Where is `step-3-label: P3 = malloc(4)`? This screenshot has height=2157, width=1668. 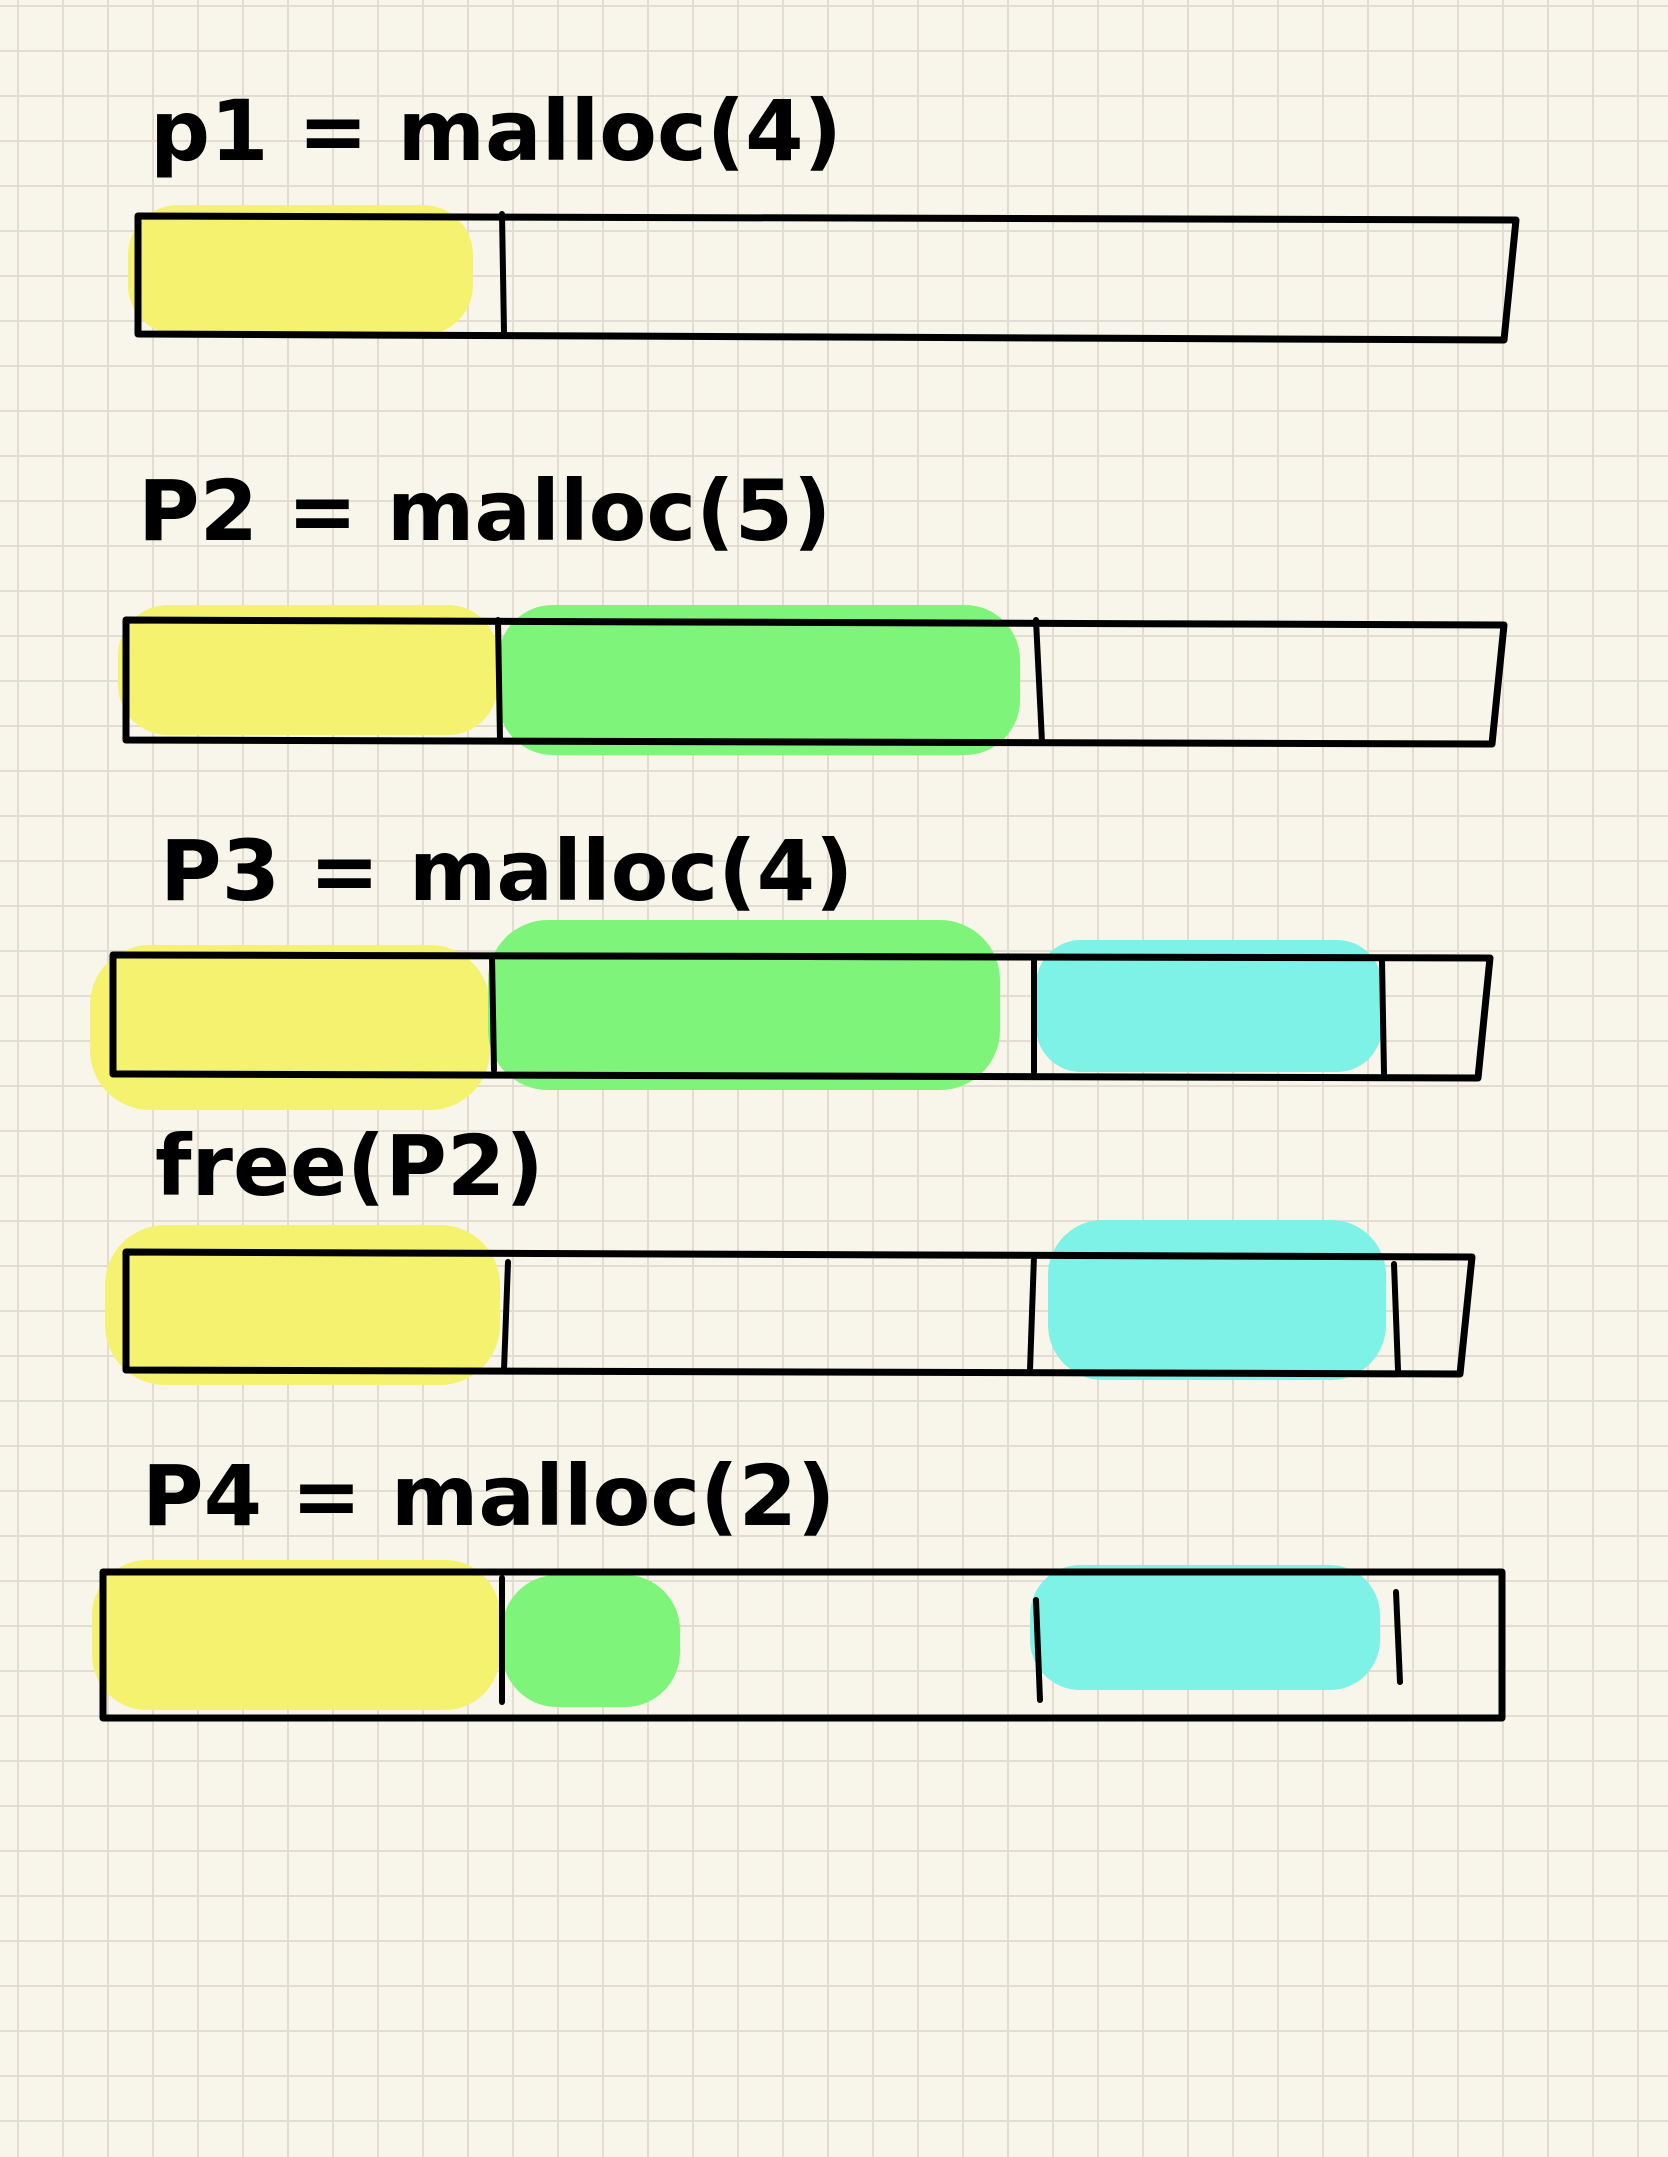
step-3-label: P3 = malloc(4) is located at coordinates (506, 871).